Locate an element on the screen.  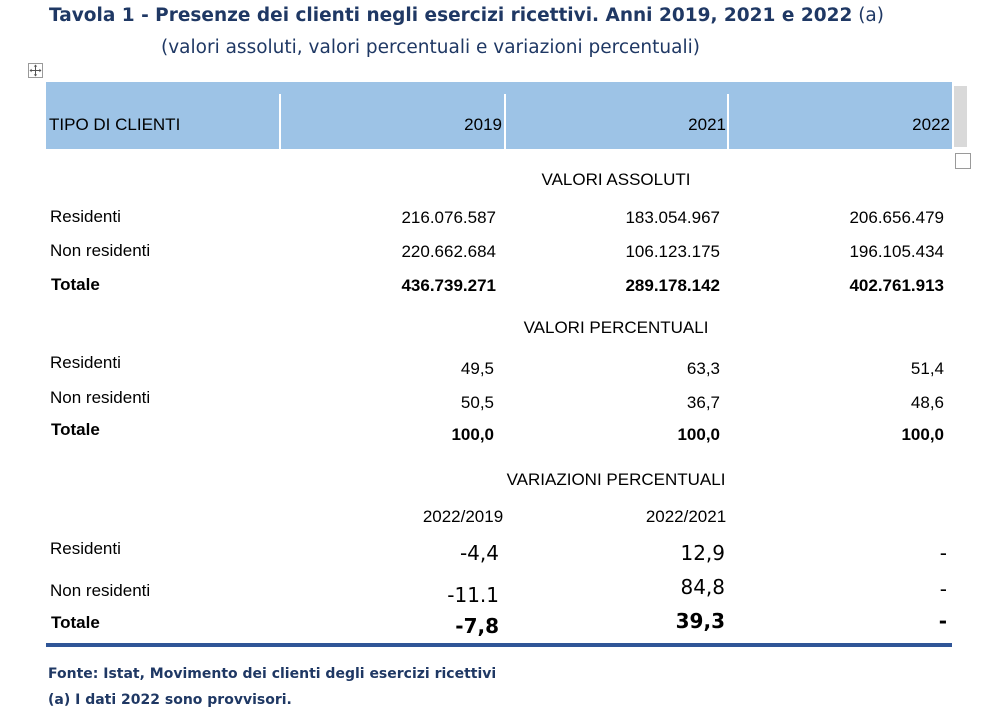
section-valori-assoluti: VALORI ASSOLUTI is located at coordinates (616, 179).